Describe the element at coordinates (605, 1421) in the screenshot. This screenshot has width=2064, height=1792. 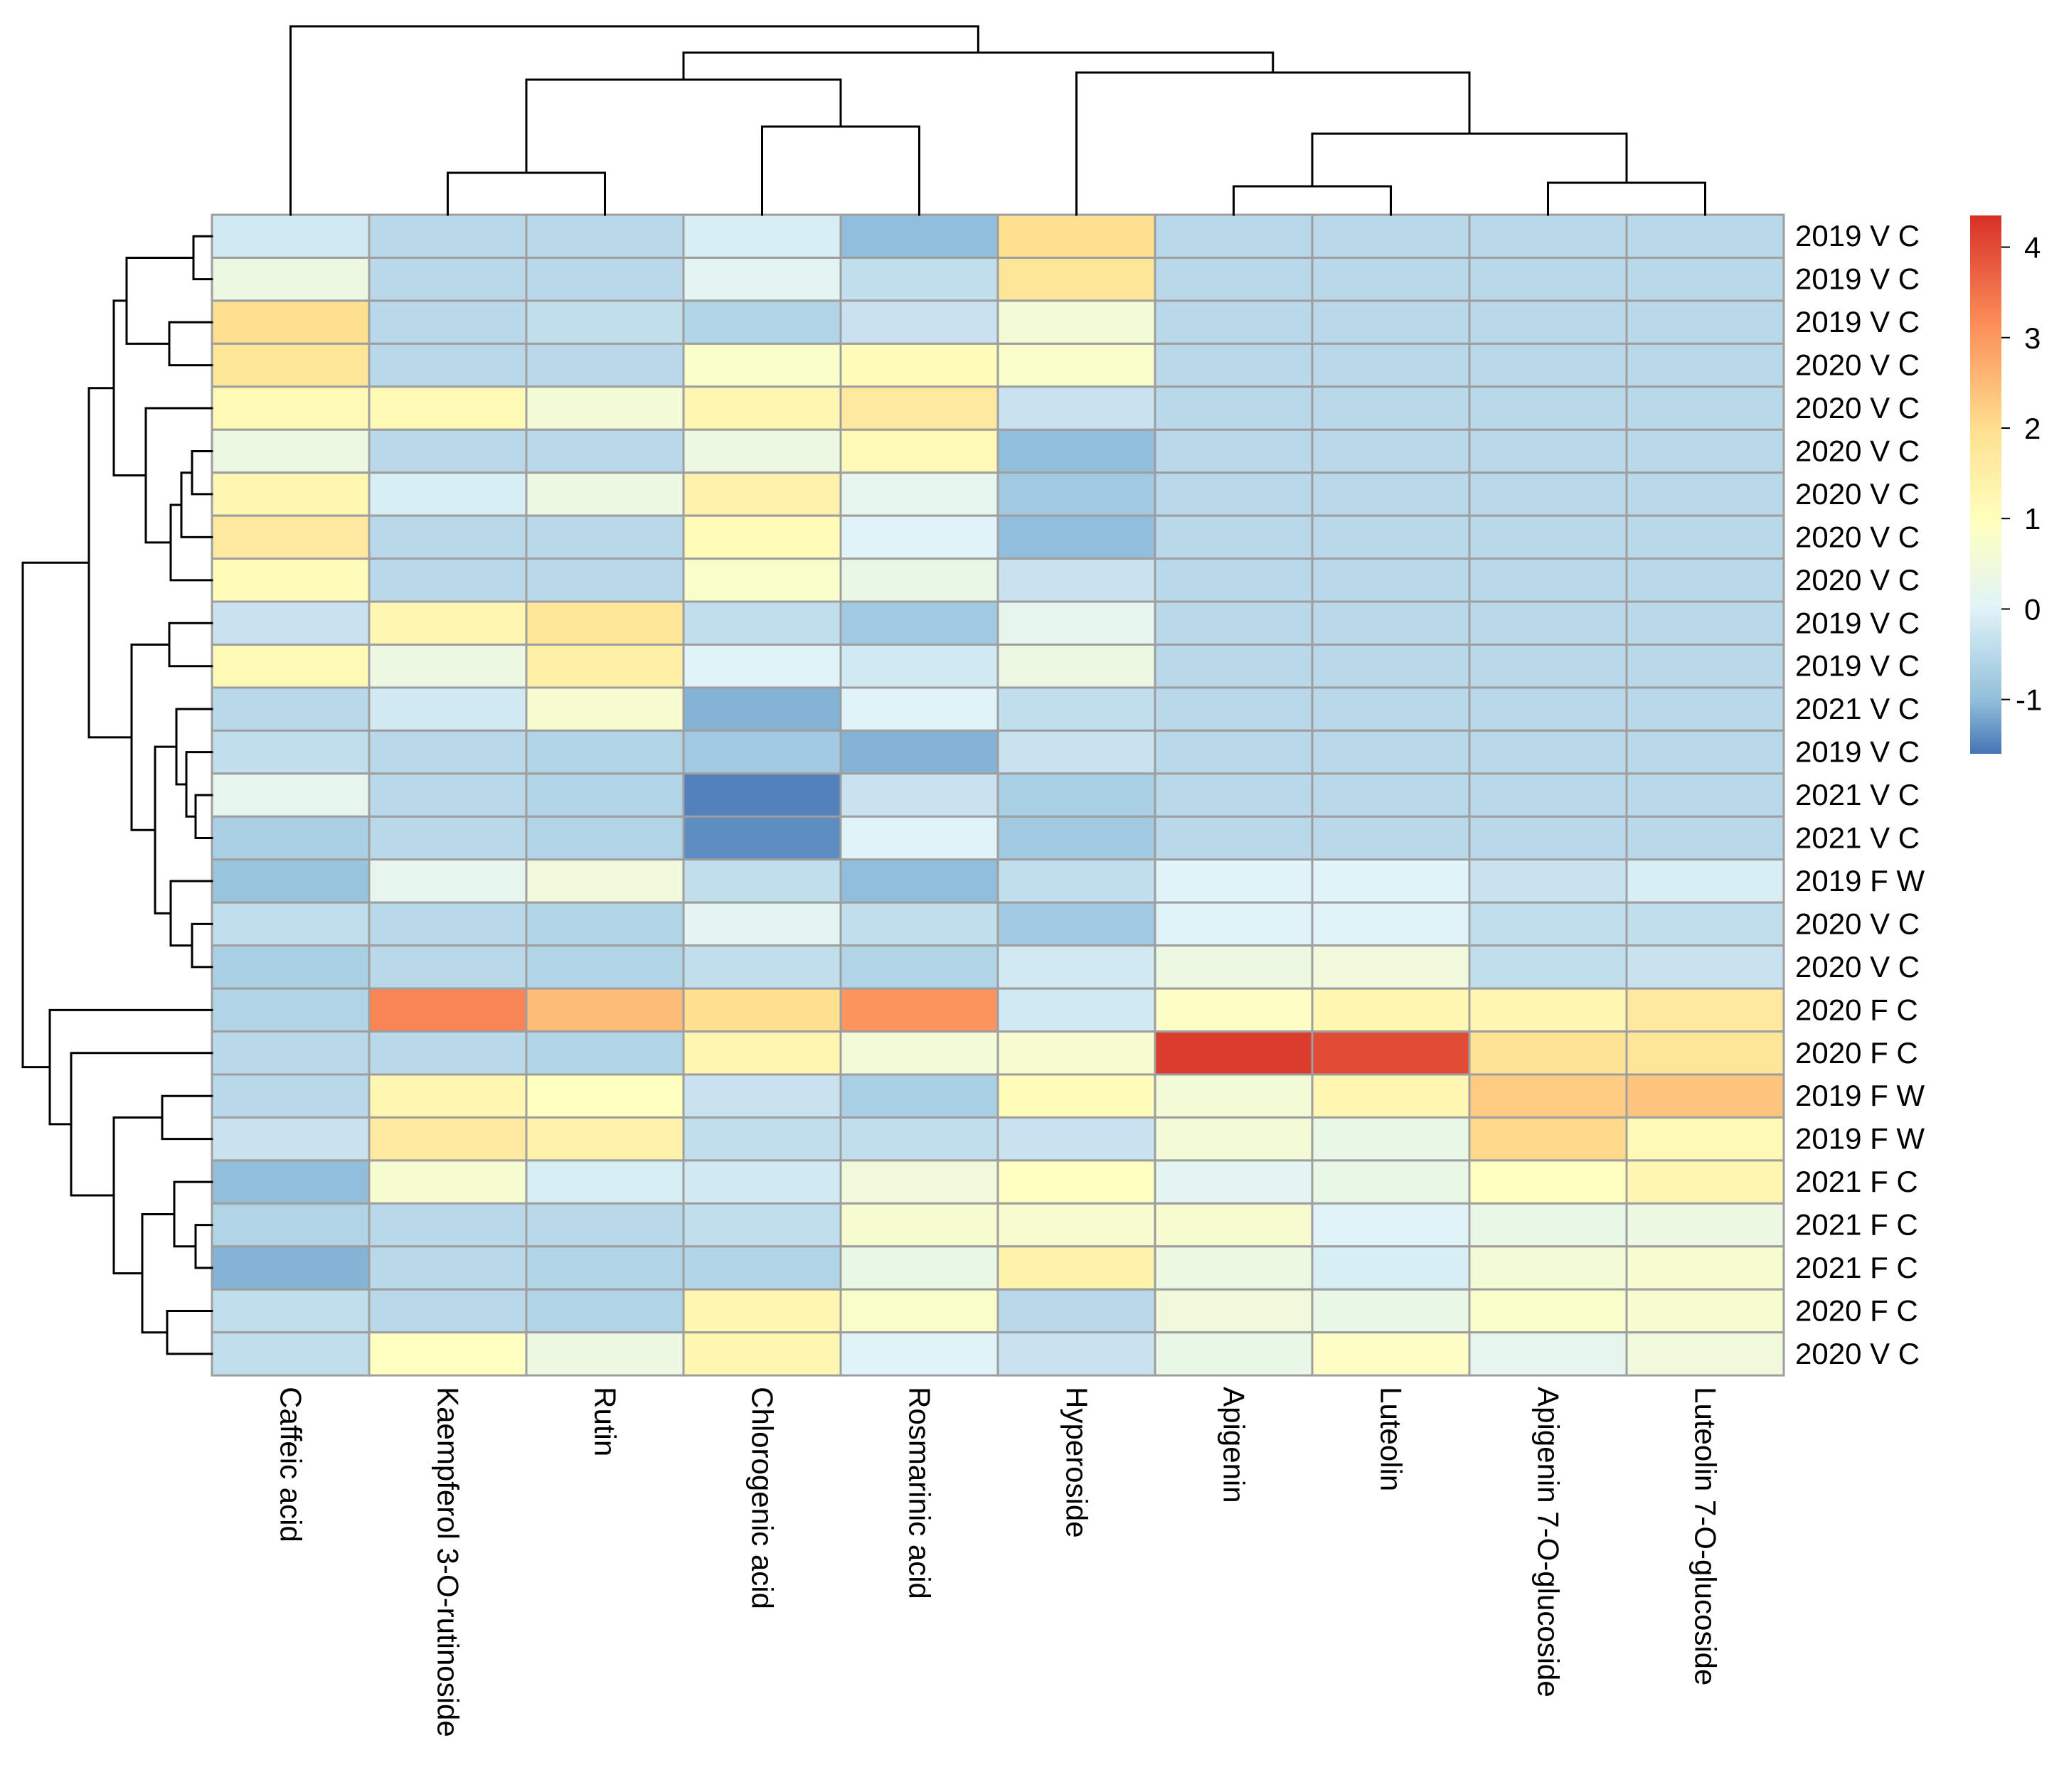
I see `column-label: Rutin` at that location.